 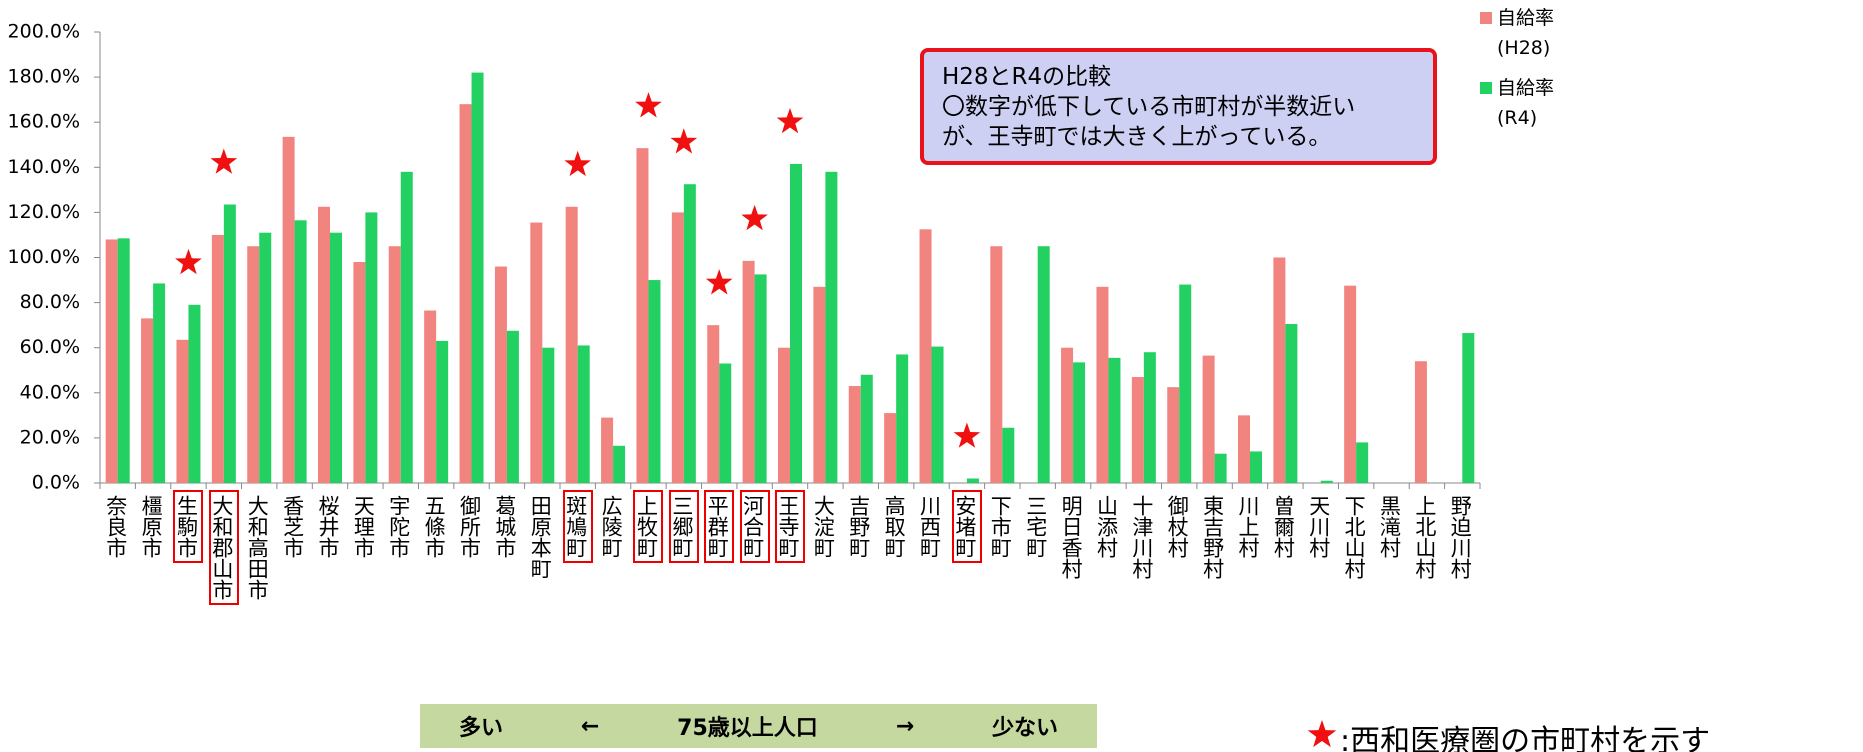 What do you see at coordinates (434, 526) in the screenshot?
I see `x-tick-label: 五條市` at bounding box center [434, 526].